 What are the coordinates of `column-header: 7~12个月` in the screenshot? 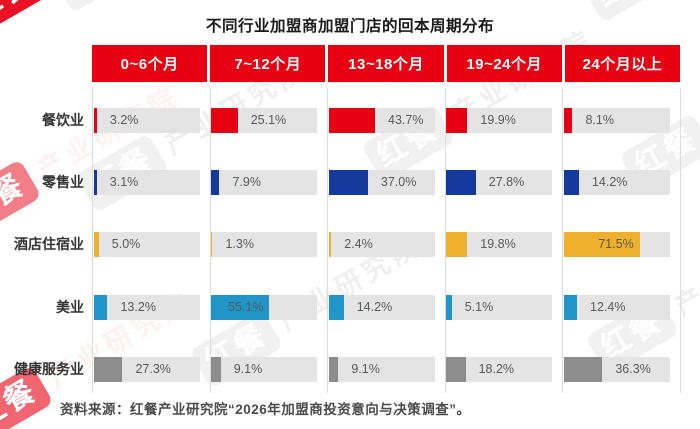 It's located at (268, 63).